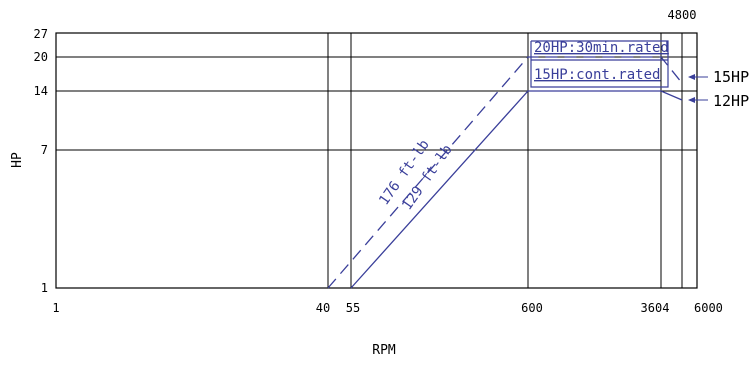  Describe the element at coordinates (17, 160) in the screenshot. I see `y-axis-label: HP` at that location.